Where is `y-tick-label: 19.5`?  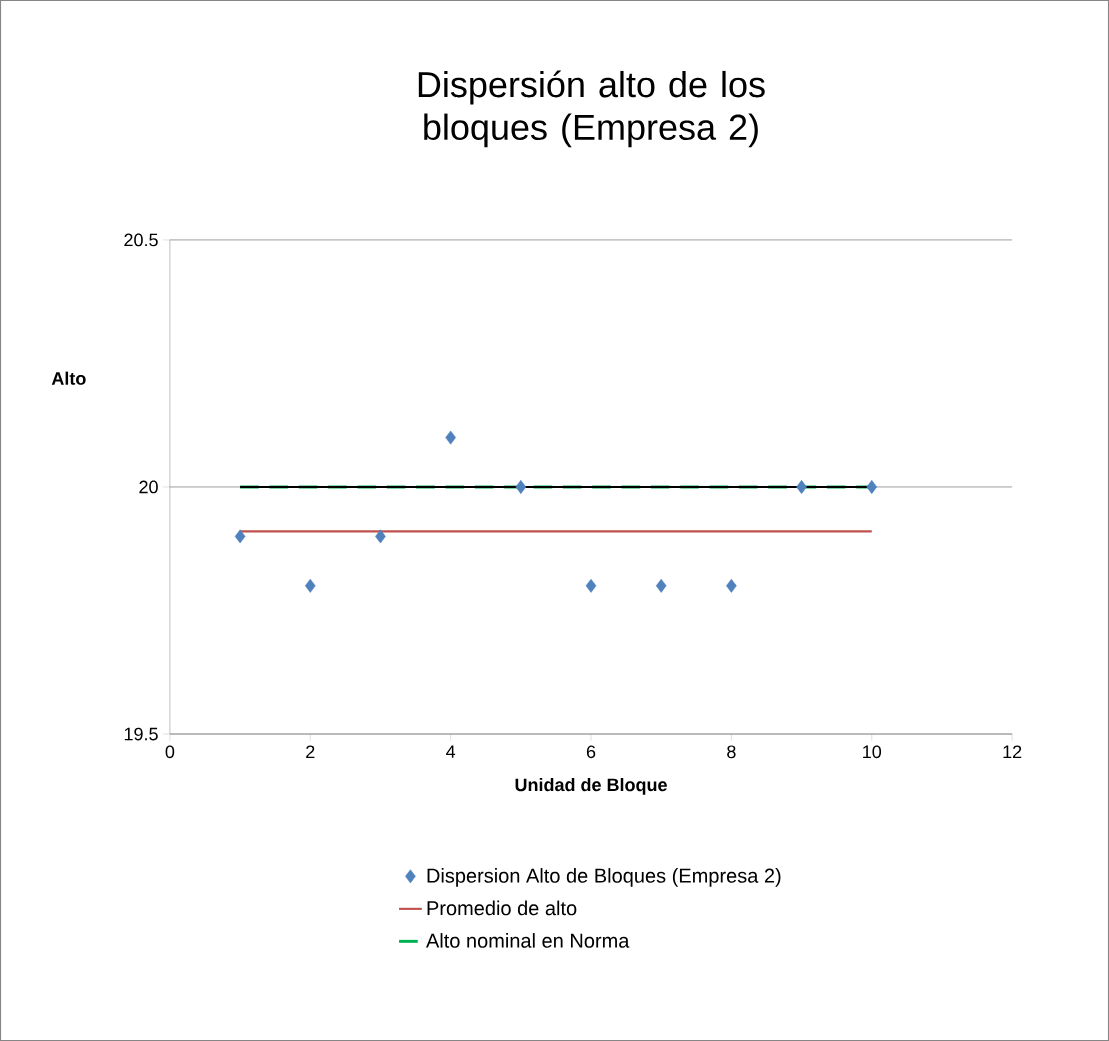 y-tick-label: 19.5 is located at coordinates (141, 734).